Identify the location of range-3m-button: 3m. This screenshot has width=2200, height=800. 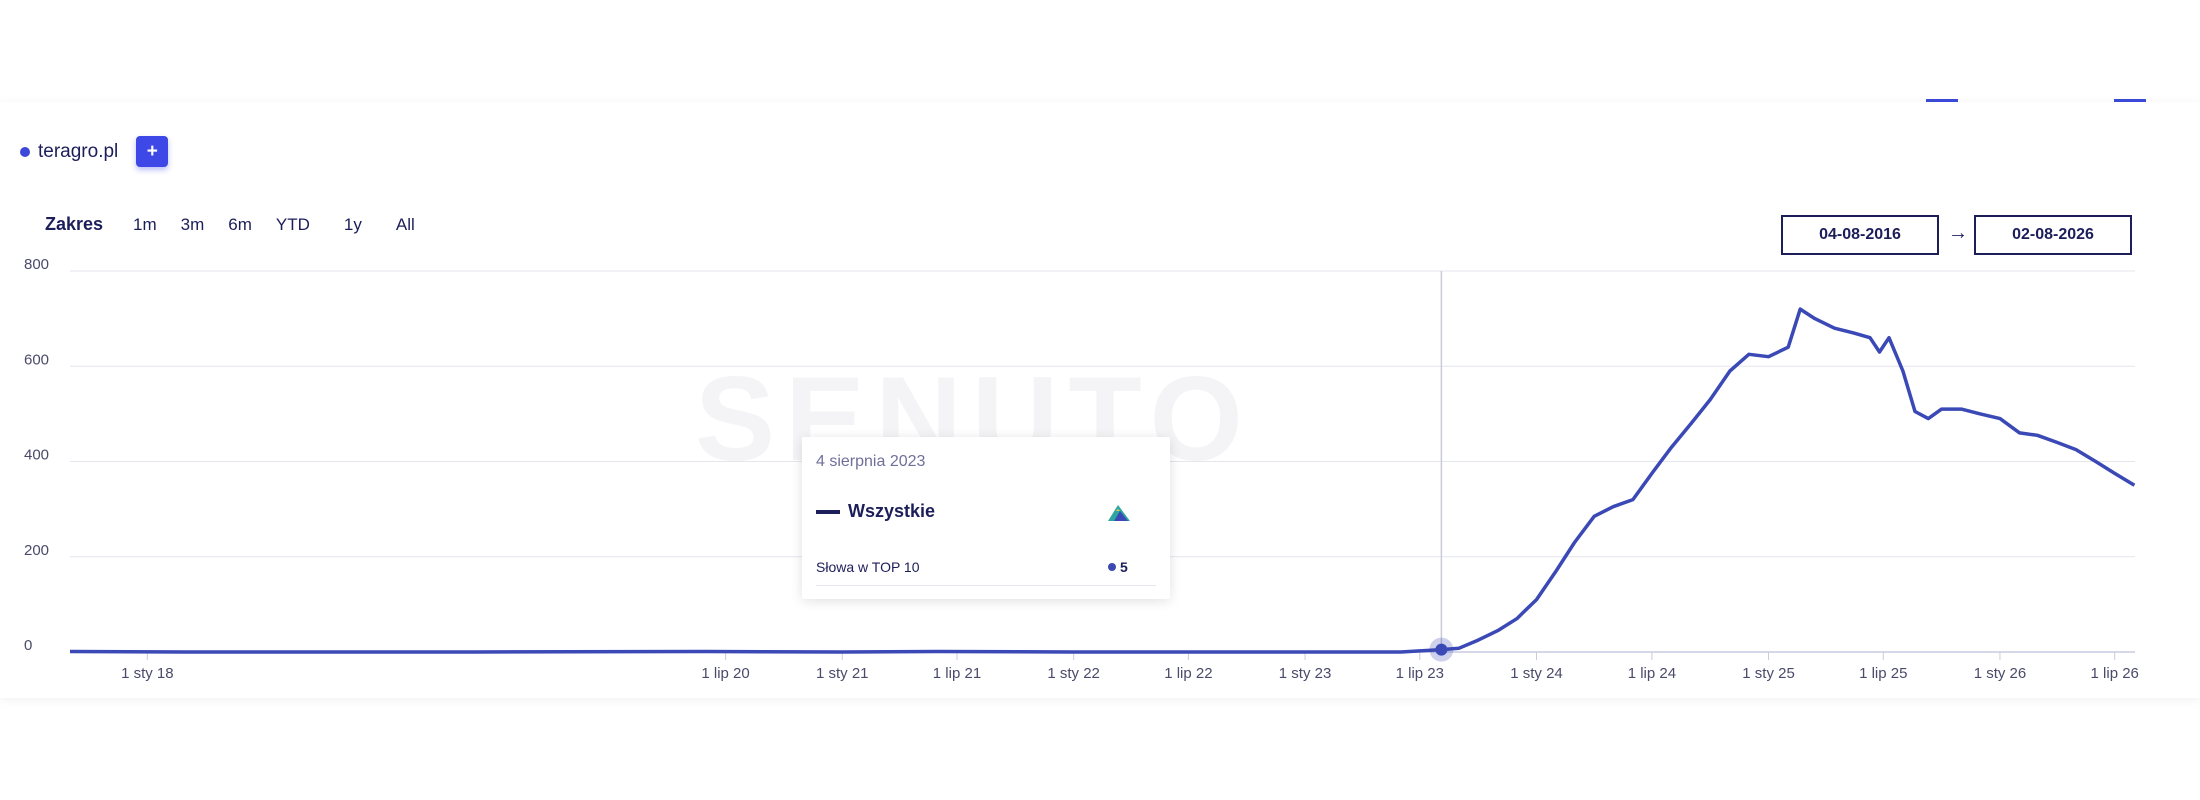
(192, 224).